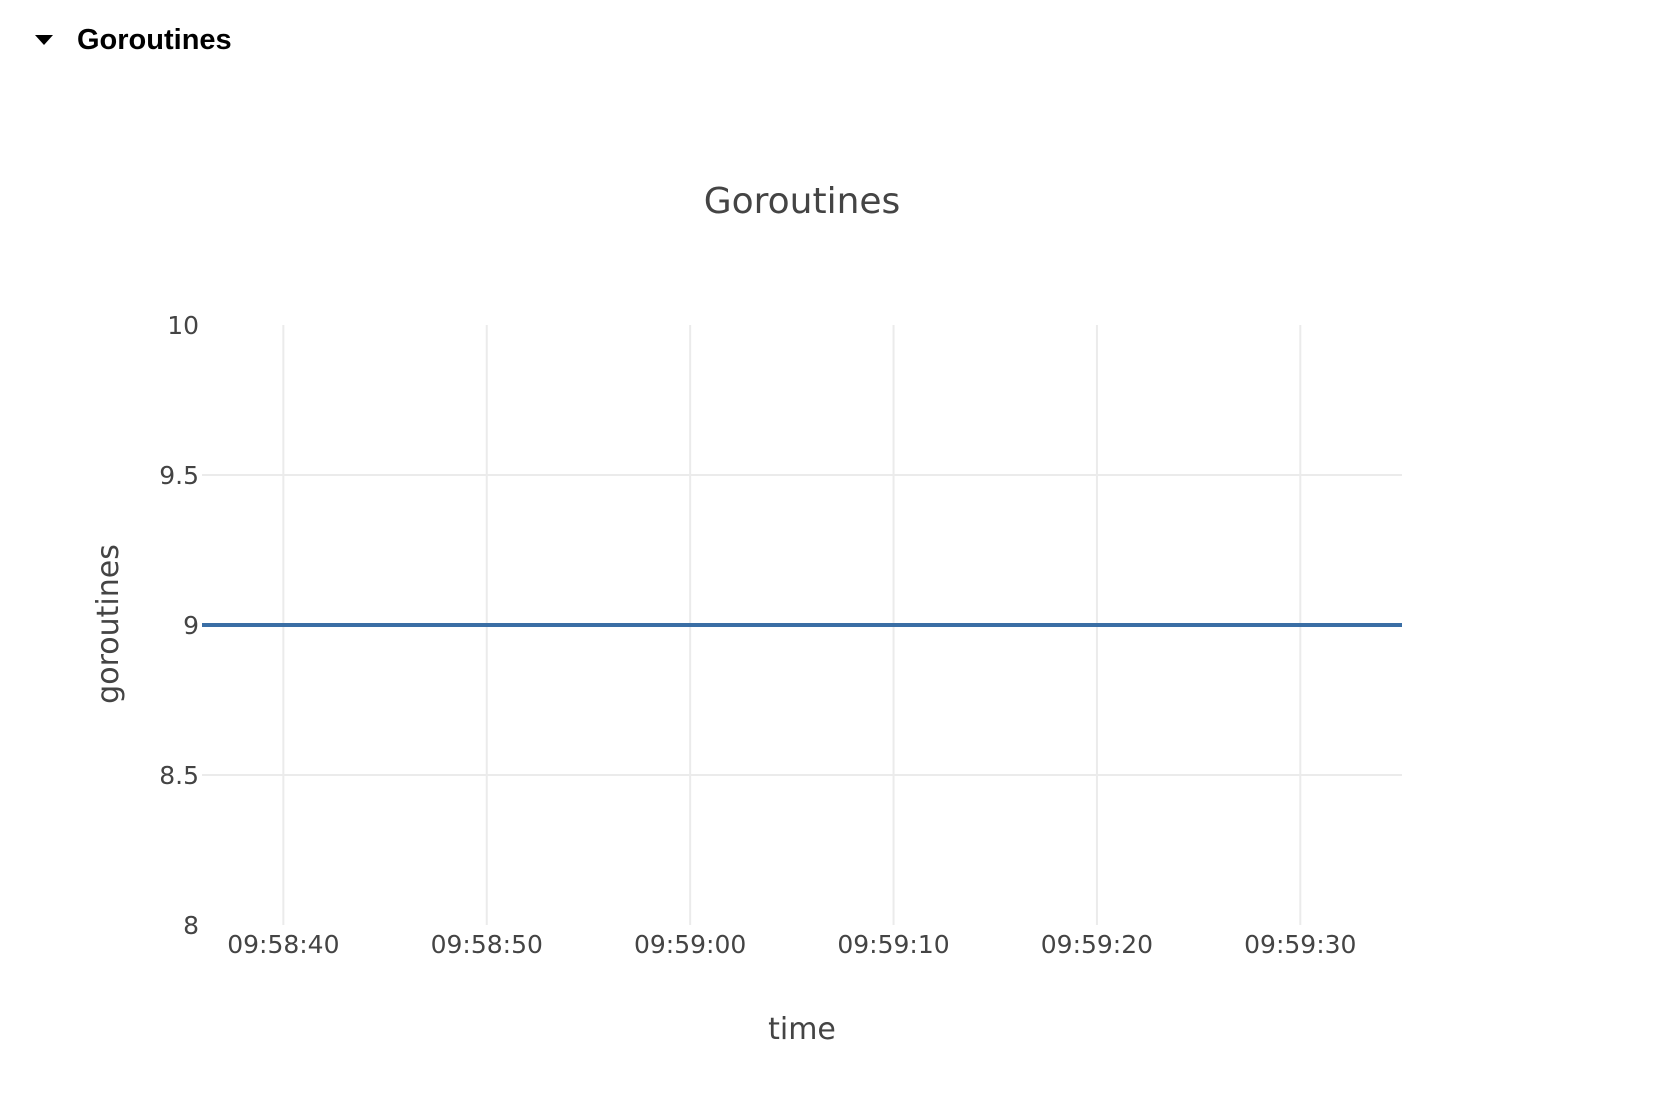  Describe the element at coordinates (108, 624) in the screenshot. I see `y-axis-label: goroutines` at that location.